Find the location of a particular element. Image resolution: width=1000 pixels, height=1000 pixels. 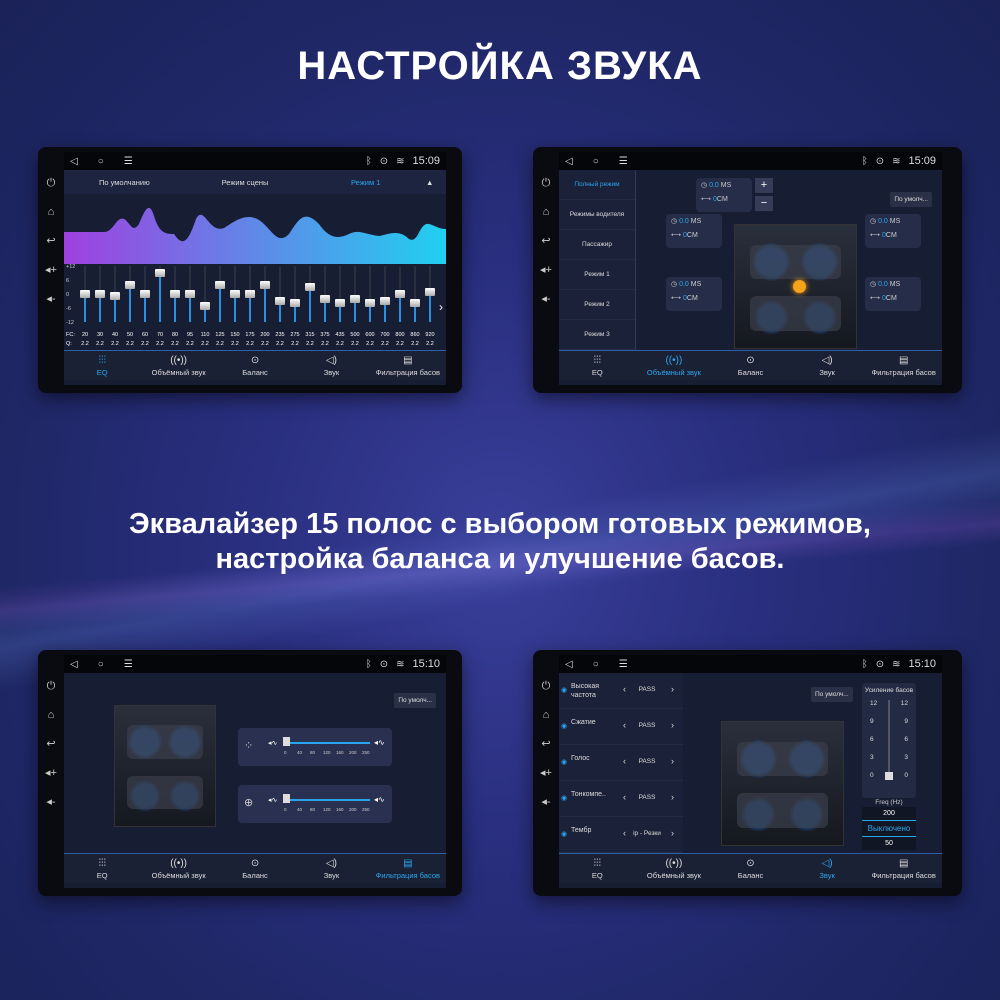

mode-item: Режим 2 is located at coordinates (597, 305).